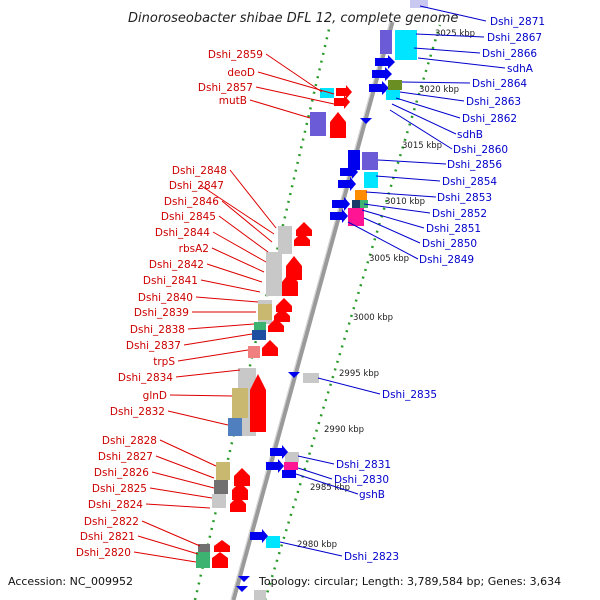 The width and height of the screenshot is (600, 600). I want to click on accession-text: Accession: NC_009952, so click(70, 581).